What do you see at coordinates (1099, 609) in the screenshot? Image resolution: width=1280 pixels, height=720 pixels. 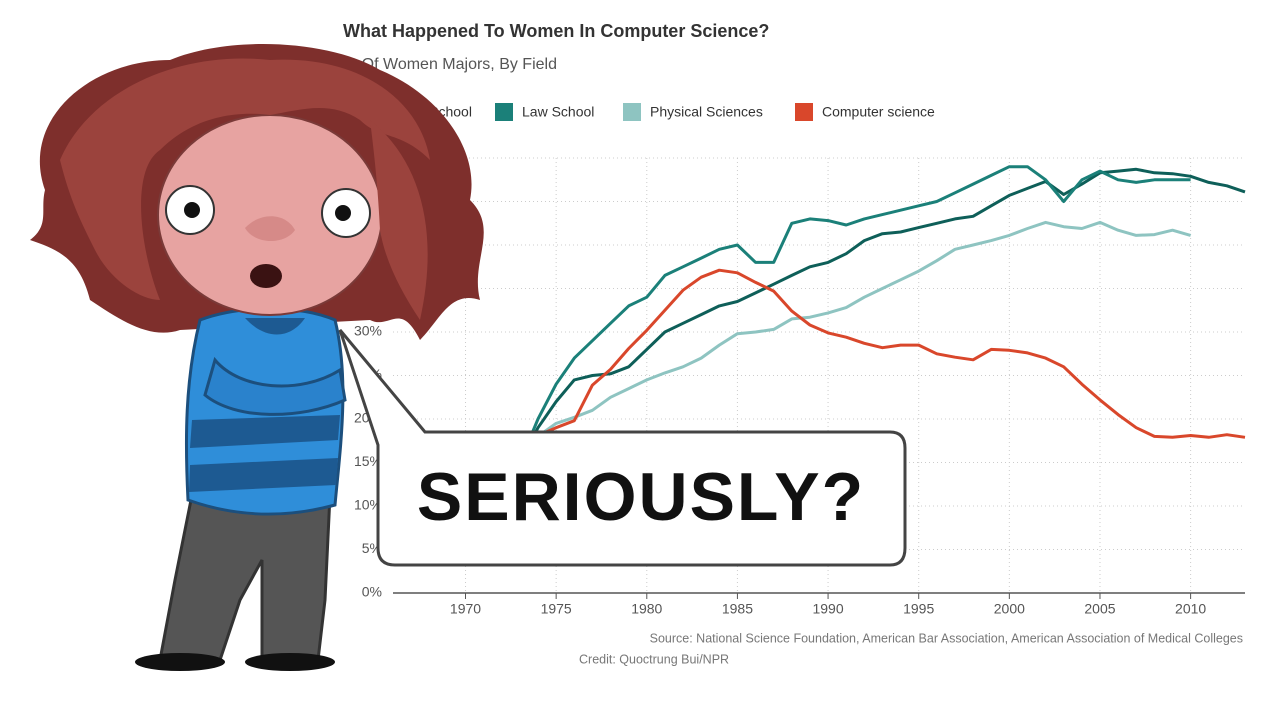 I see `x-tick-label: 2005` at bounding box center [1099, 609].